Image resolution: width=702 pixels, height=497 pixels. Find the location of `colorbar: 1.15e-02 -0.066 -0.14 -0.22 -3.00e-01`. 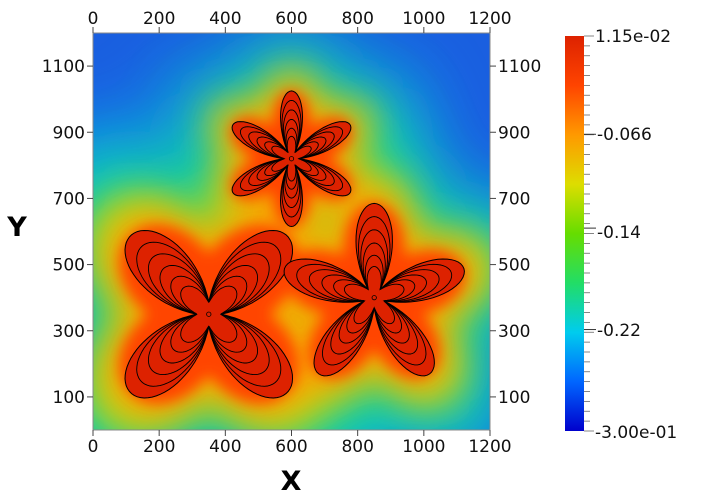

colorbar: 1.15e-02 -0.066 -0.14 -0.22 -3.00e-01 is located at coordinates (621, 235).